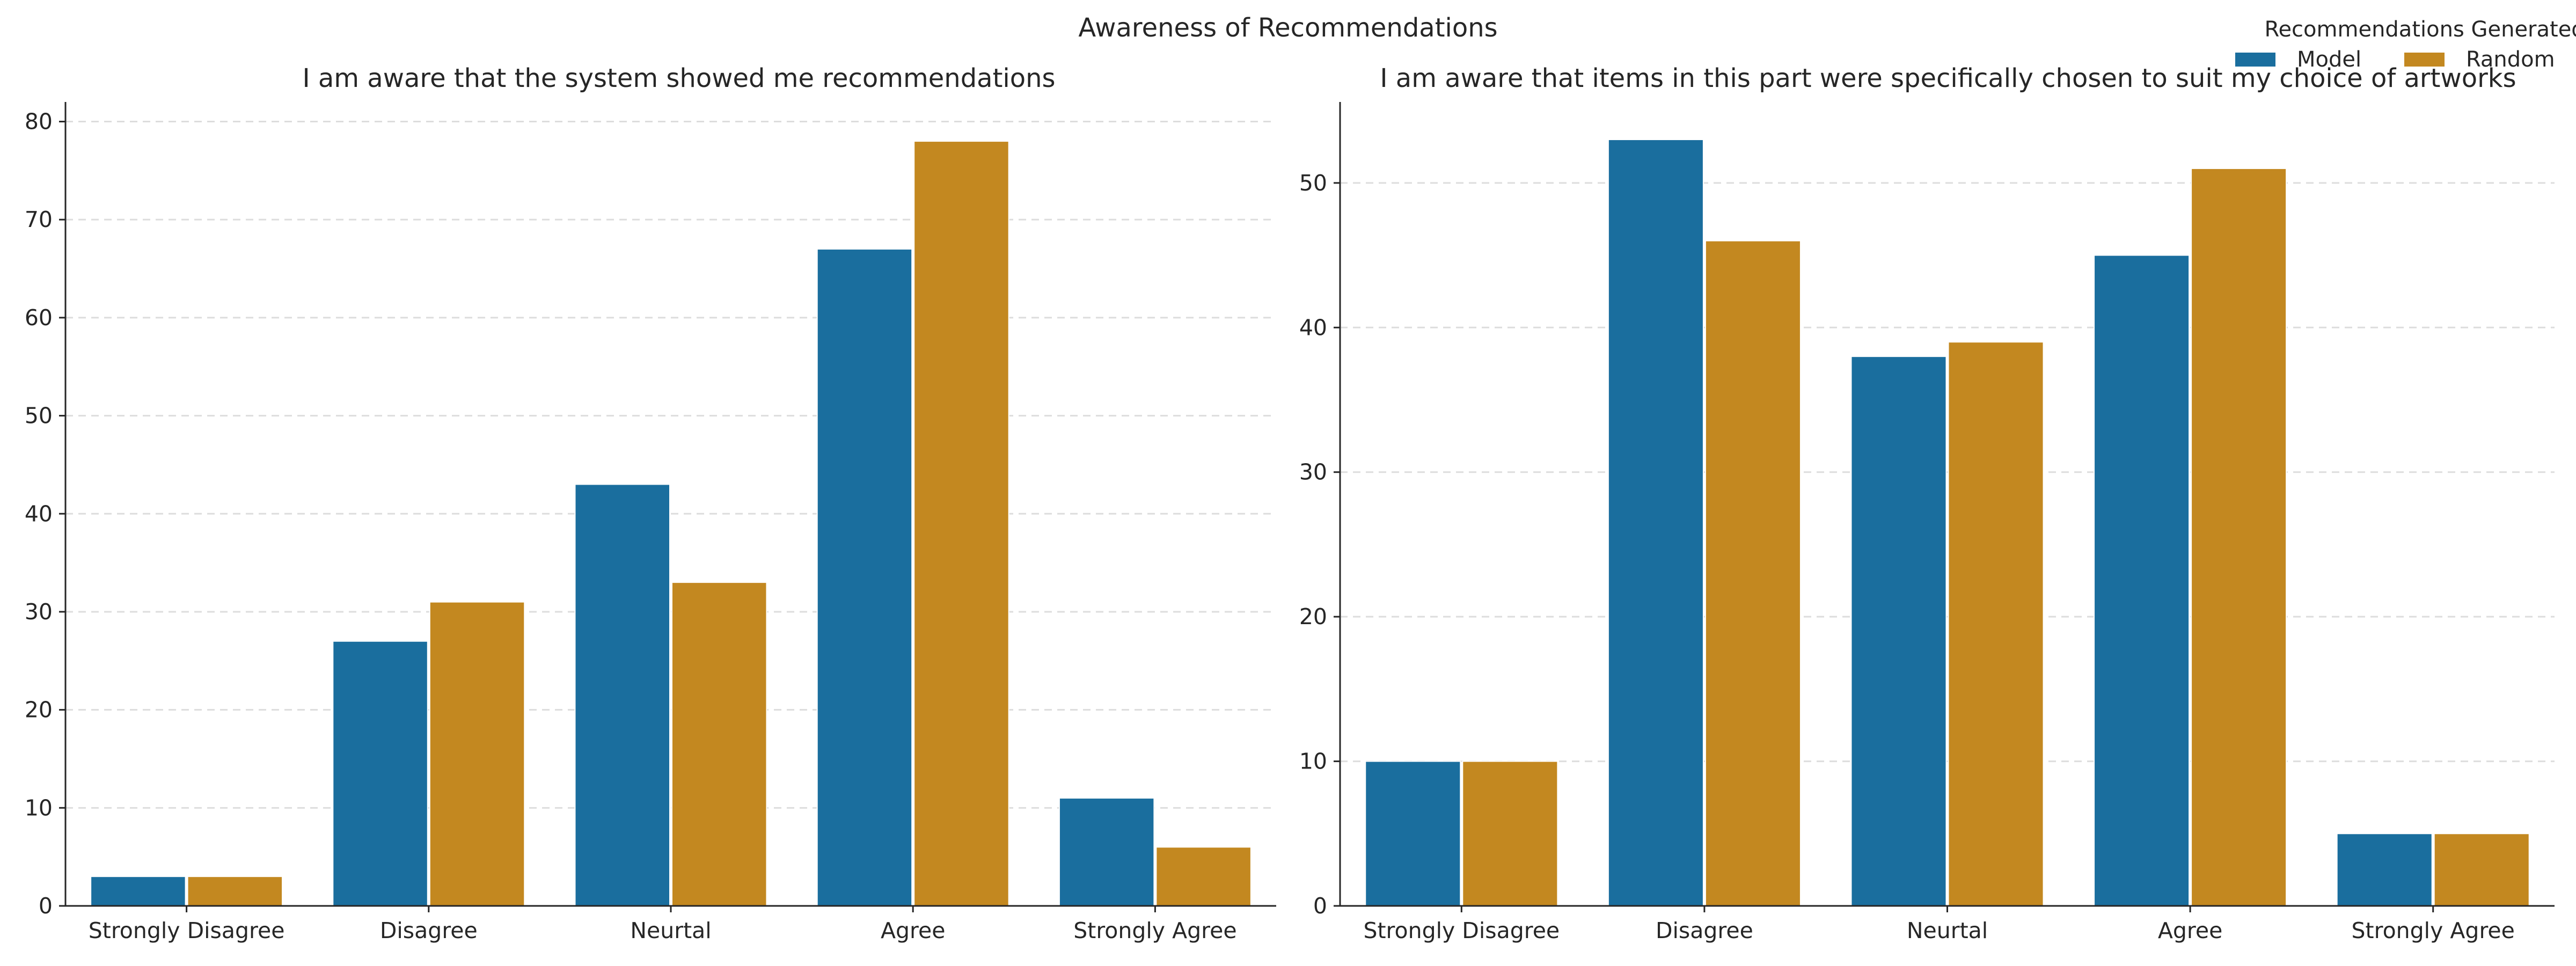 This screenshot has width=2576, height=966. What do you see at coordinates (2329, 59) in the screenshot?
I see `legend-label-model: Model` at bounding box center [2329, 59].